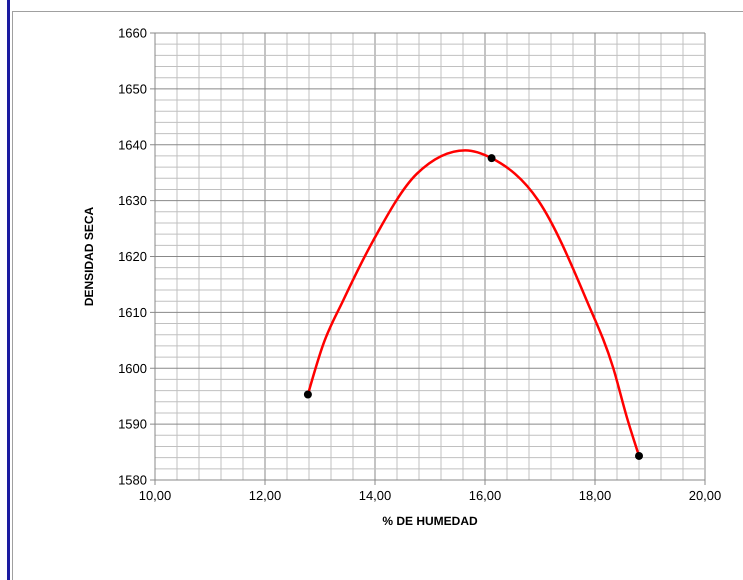  Describe the element at coordinates (132, 33) in the screenshot. I see `y-tick-label: 1660` at that location.